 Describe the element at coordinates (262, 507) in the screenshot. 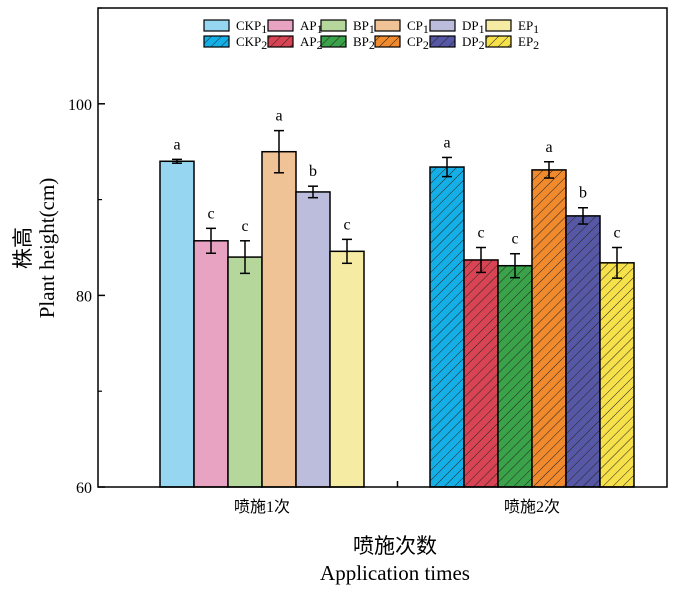

I see `x-tick-label: 喷施1次` at that location.